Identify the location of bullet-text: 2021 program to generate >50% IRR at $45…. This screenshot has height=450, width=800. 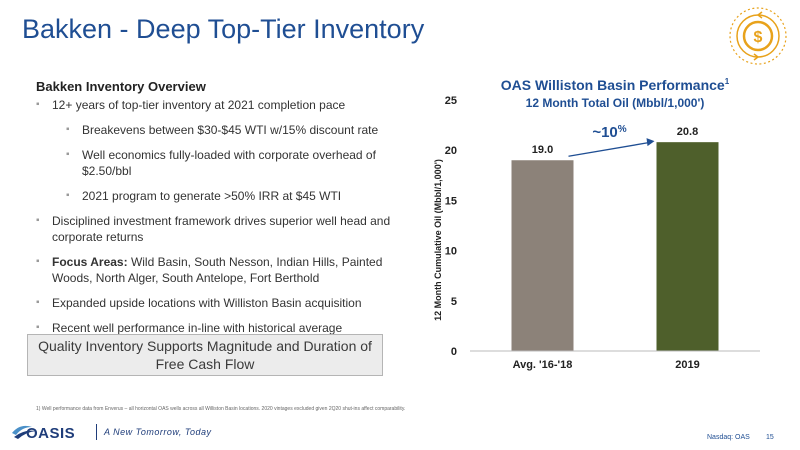
(212, 196).